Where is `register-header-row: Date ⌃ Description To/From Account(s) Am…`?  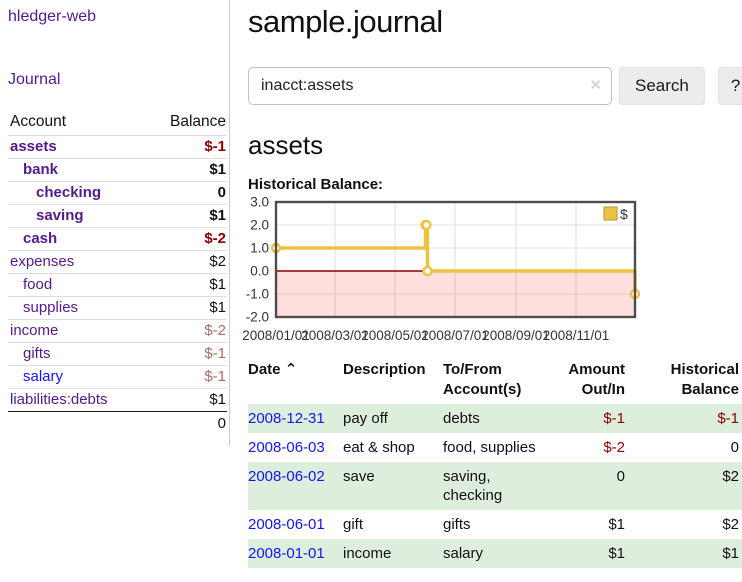 register-header-row: Date ⌃ Description To/From Account(s) Am… is located at coordinates (495, 380).